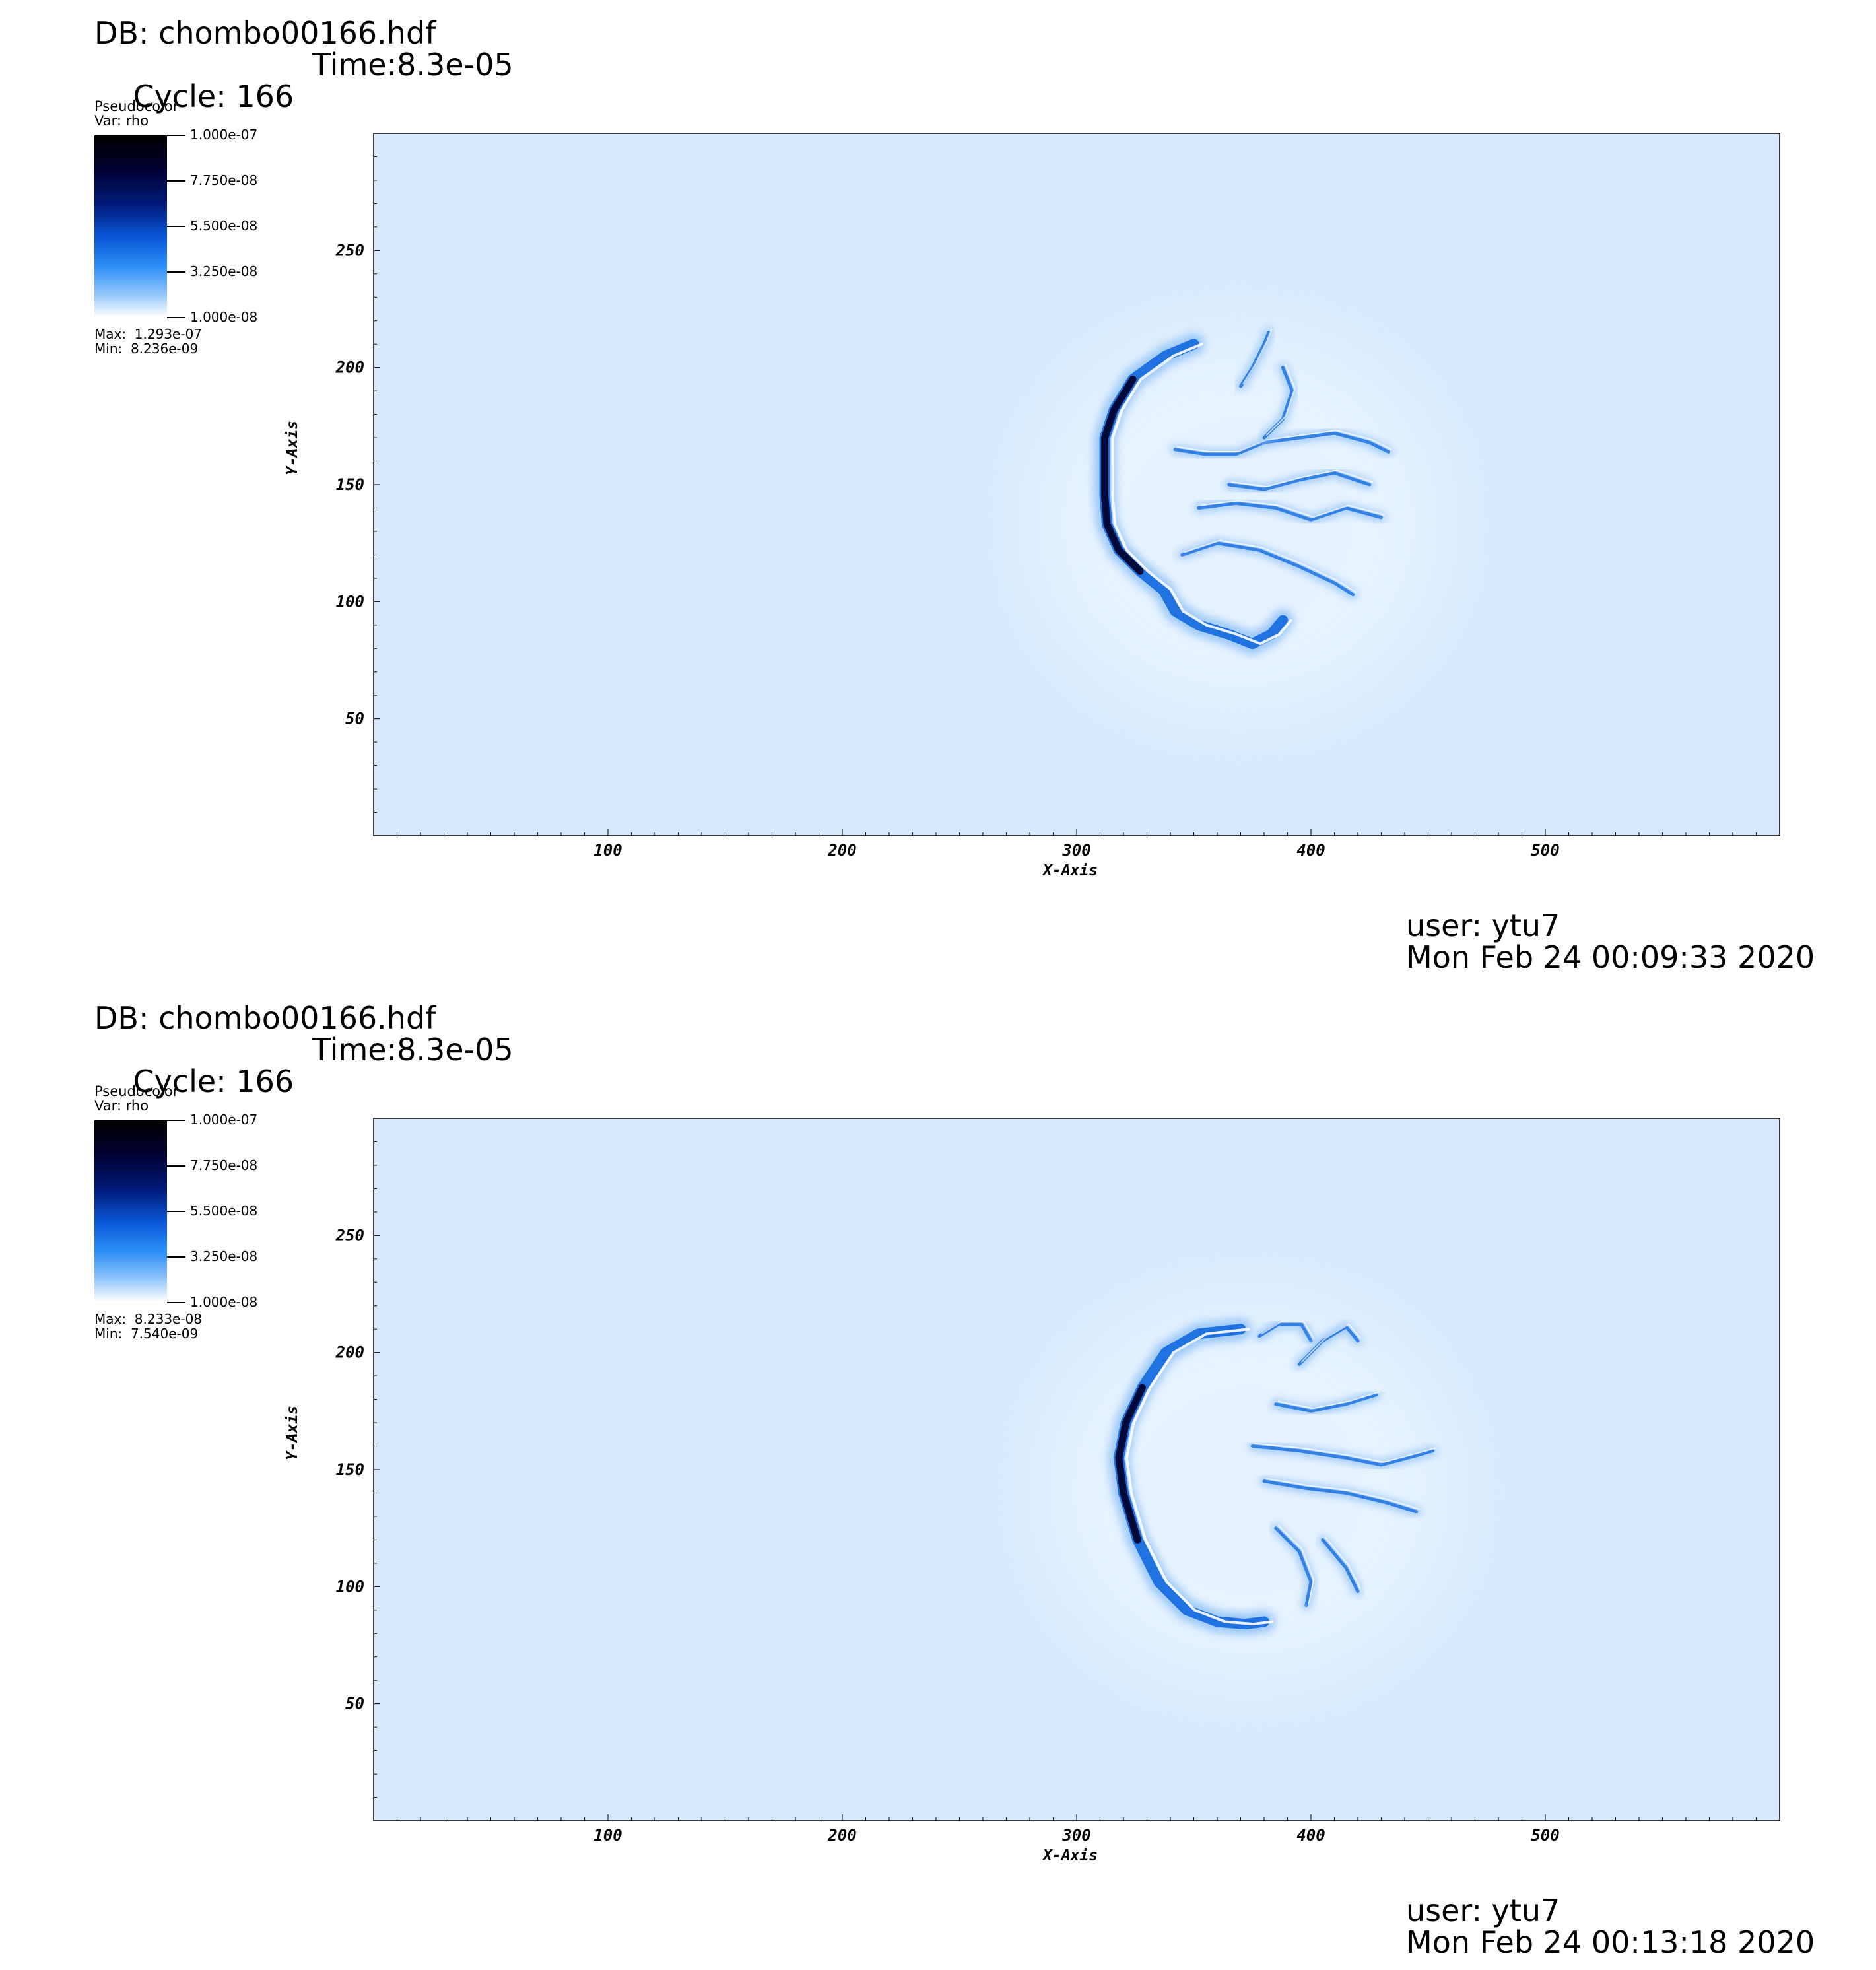 This screenshot has height=1970, width=1876. What do you see at coordinates (148, 334) in the screenshot?
I see `legend-max: Max: 1.293e-07` at bounding box center [148, 334].